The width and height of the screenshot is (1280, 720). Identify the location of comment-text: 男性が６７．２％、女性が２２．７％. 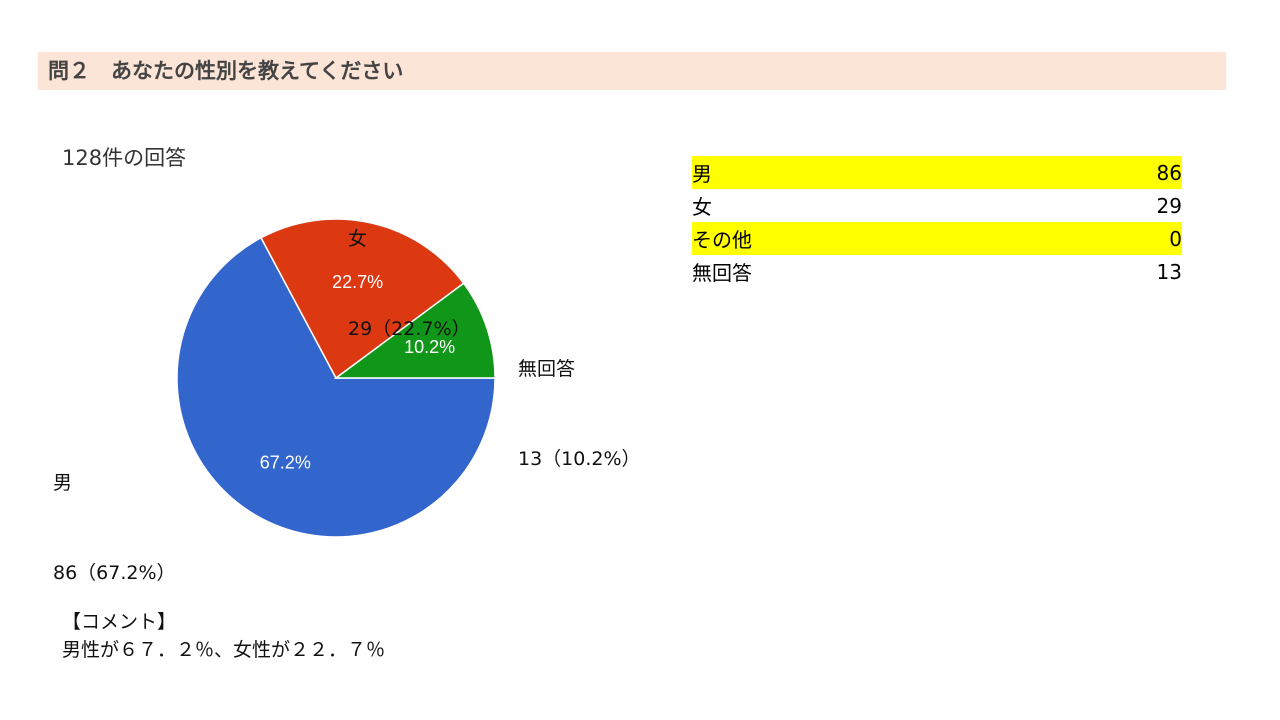
(224, 650).